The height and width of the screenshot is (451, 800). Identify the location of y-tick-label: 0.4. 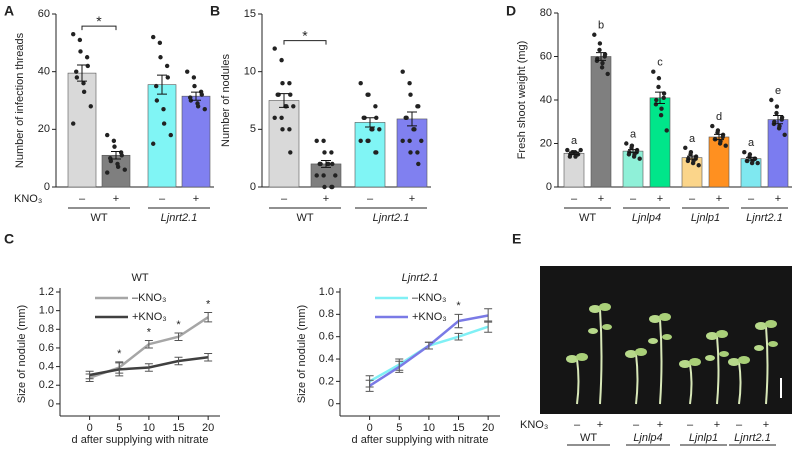
(326, 359).